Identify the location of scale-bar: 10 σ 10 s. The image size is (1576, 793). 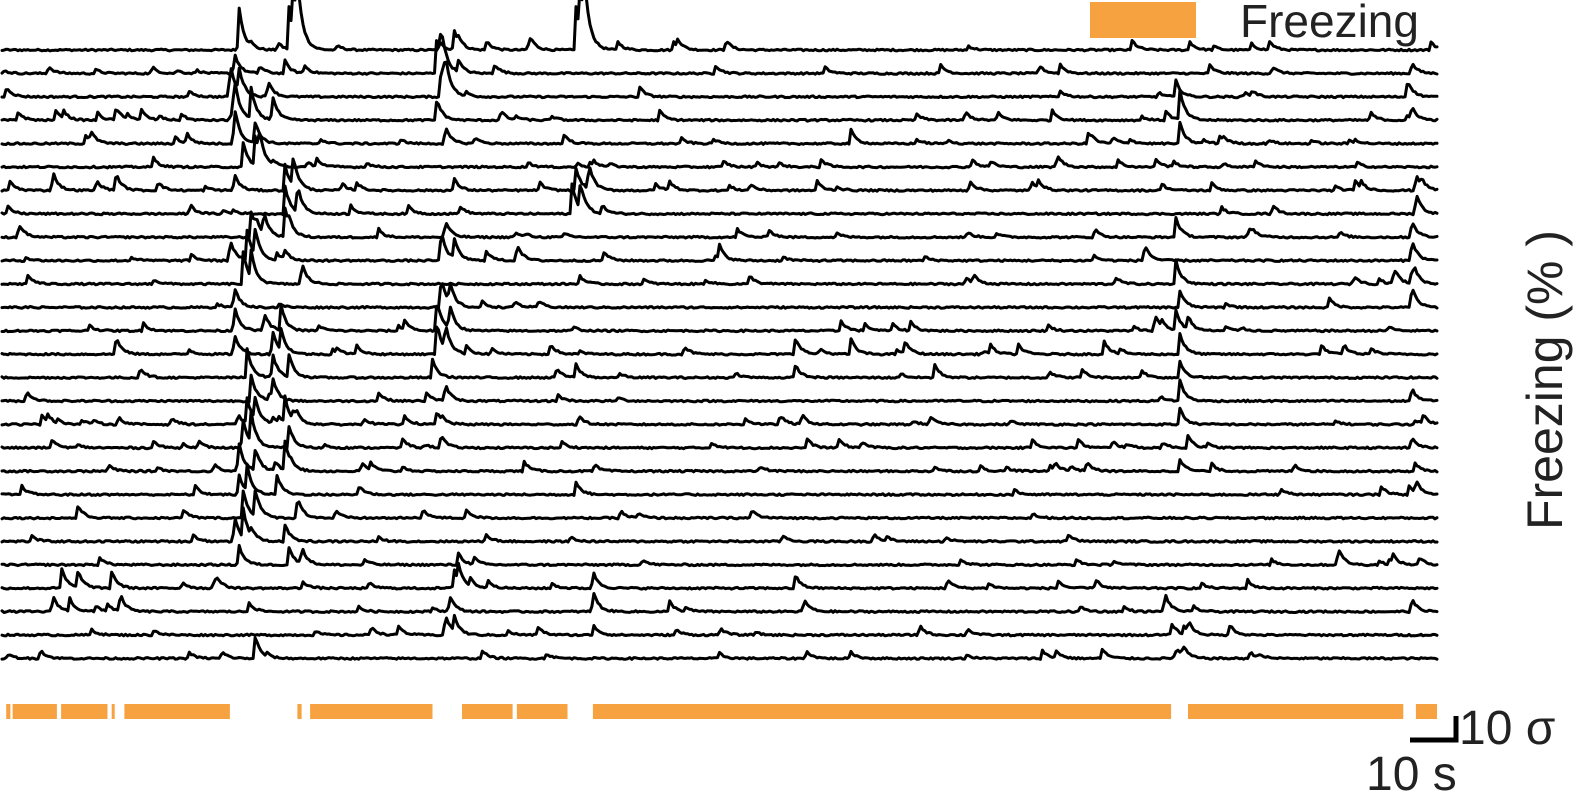
(1460, 747).